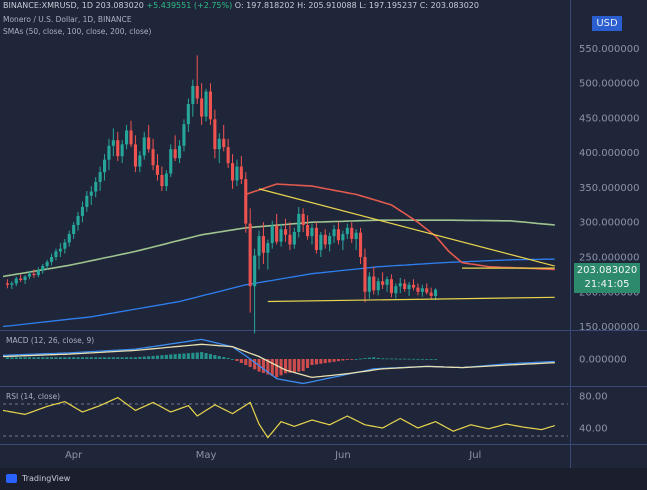  What do you see at coordinates (278, 248) in the screenshot?
I see `sma100-line` at bounding box center [278, 248].